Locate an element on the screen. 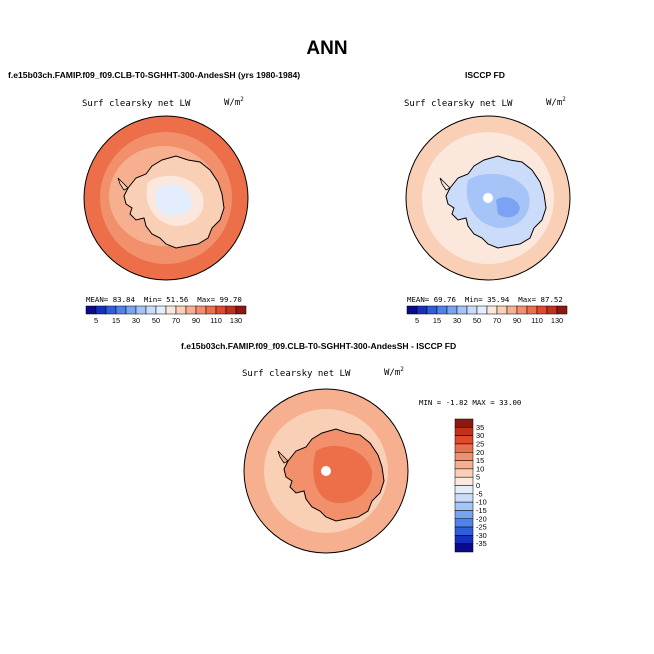 This screenshot has width=654, height=654. obs-map-border is located at coordinates (488, 198).